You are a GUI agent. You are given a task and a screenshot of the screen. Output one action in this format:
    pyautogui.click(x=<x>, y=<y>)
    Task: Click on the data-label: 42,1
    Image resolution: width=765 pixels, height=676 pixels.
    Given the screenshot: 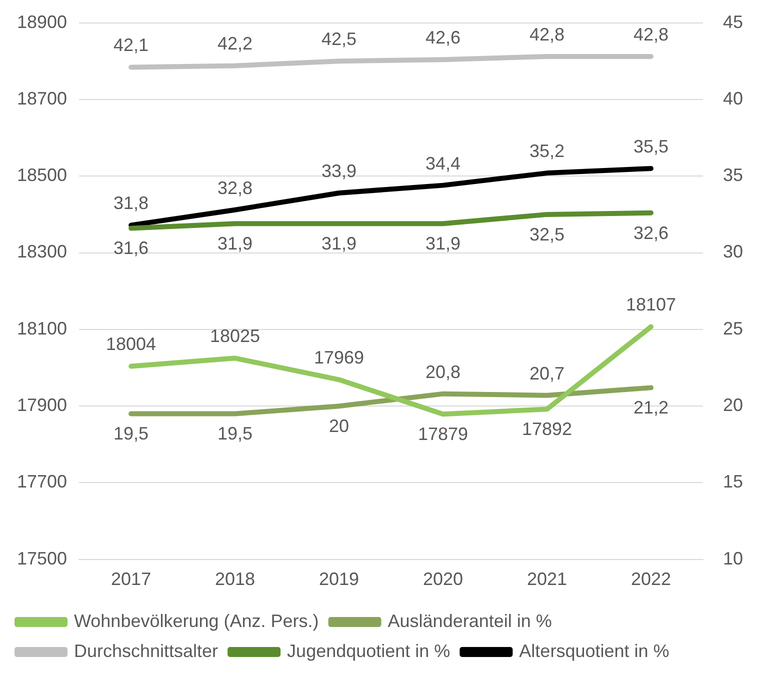 What is the action you would take?
    pyautogui.click(x=131, y=45)
    